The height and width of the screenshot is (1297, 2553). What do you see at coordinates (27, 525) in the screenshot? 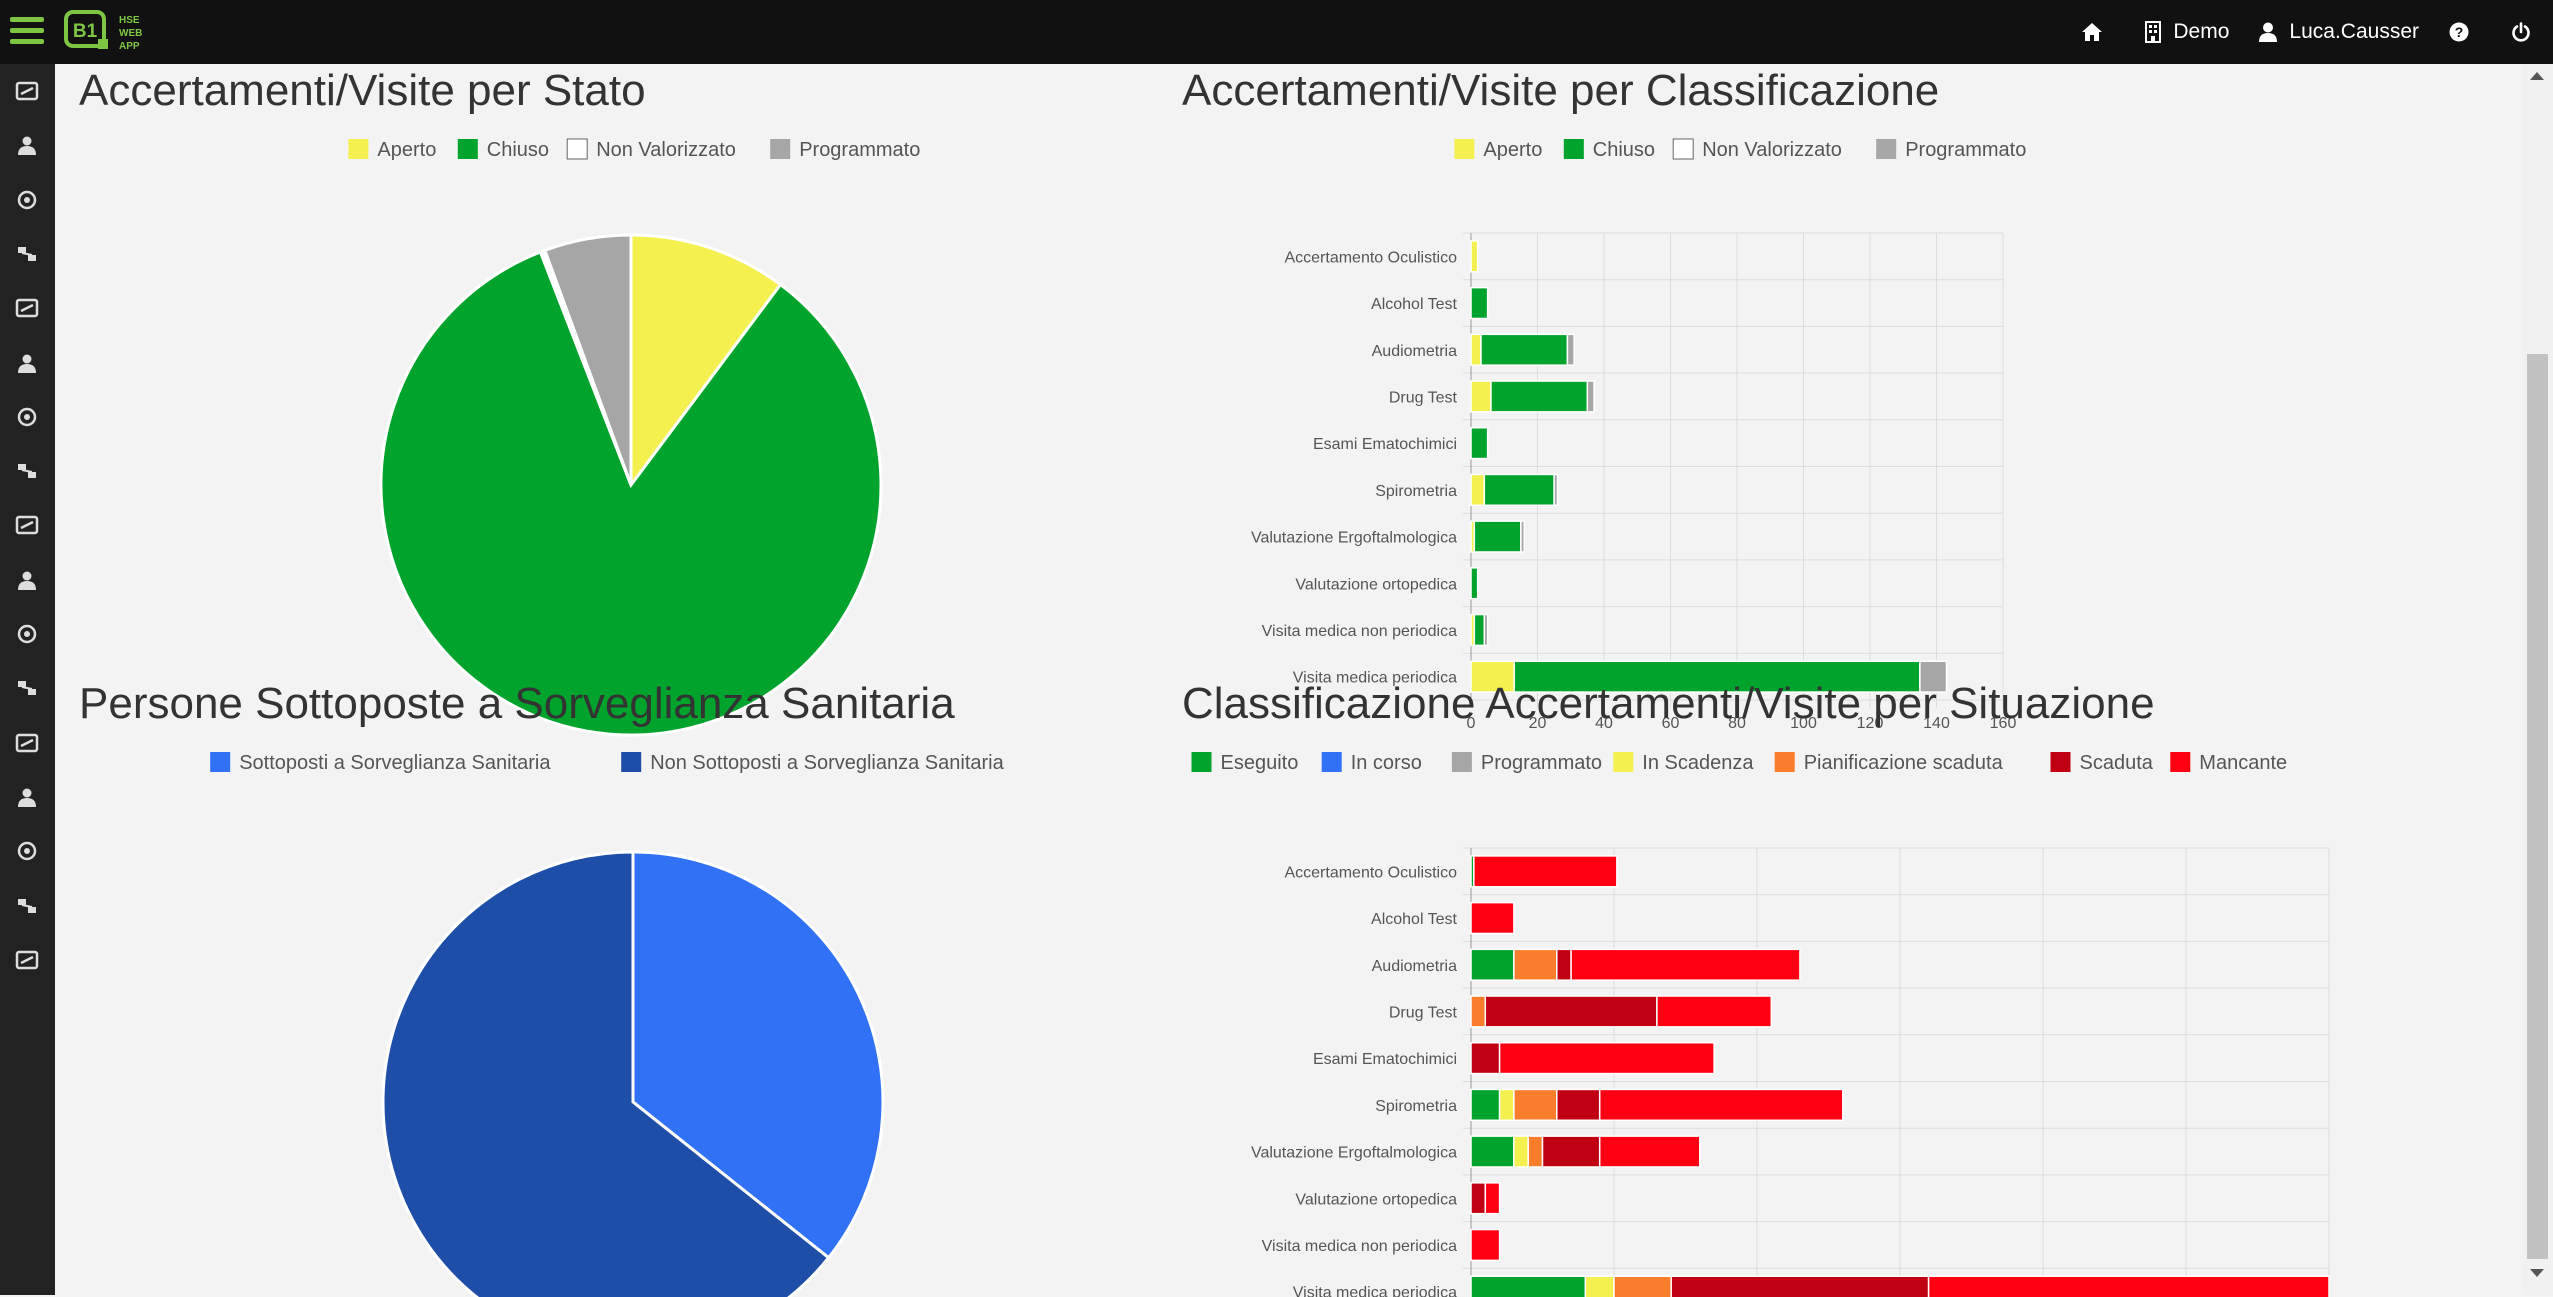
I see `training-icon` at bounding box center [27, 525].